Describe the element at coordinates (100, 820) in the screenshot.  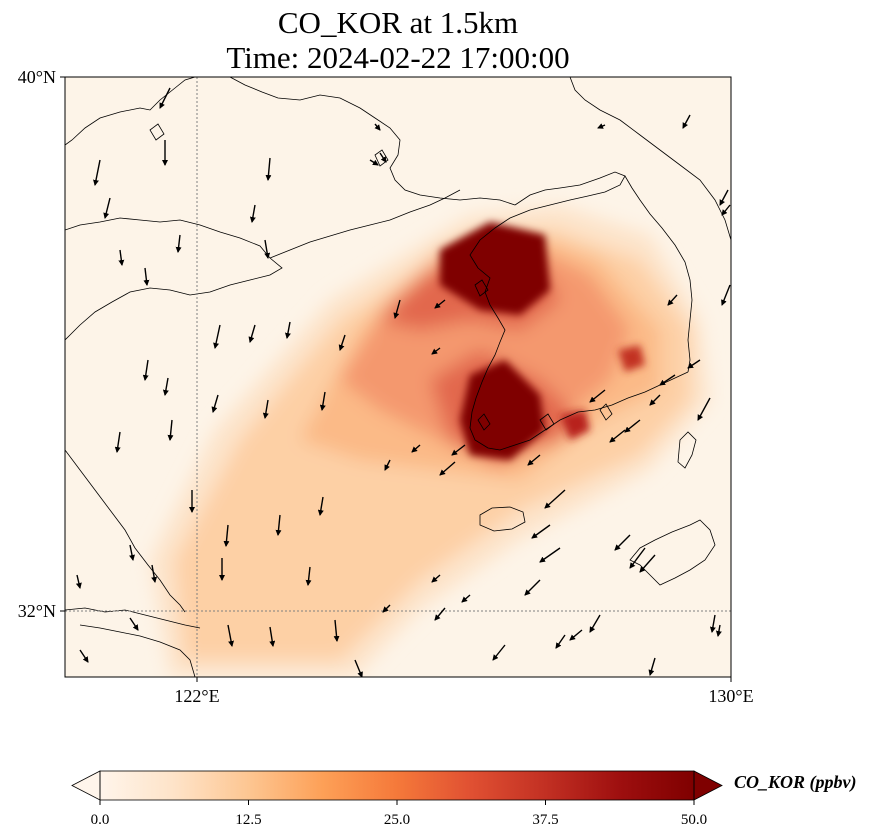
I see `colorbar-tick-label: 0.0` at that location.